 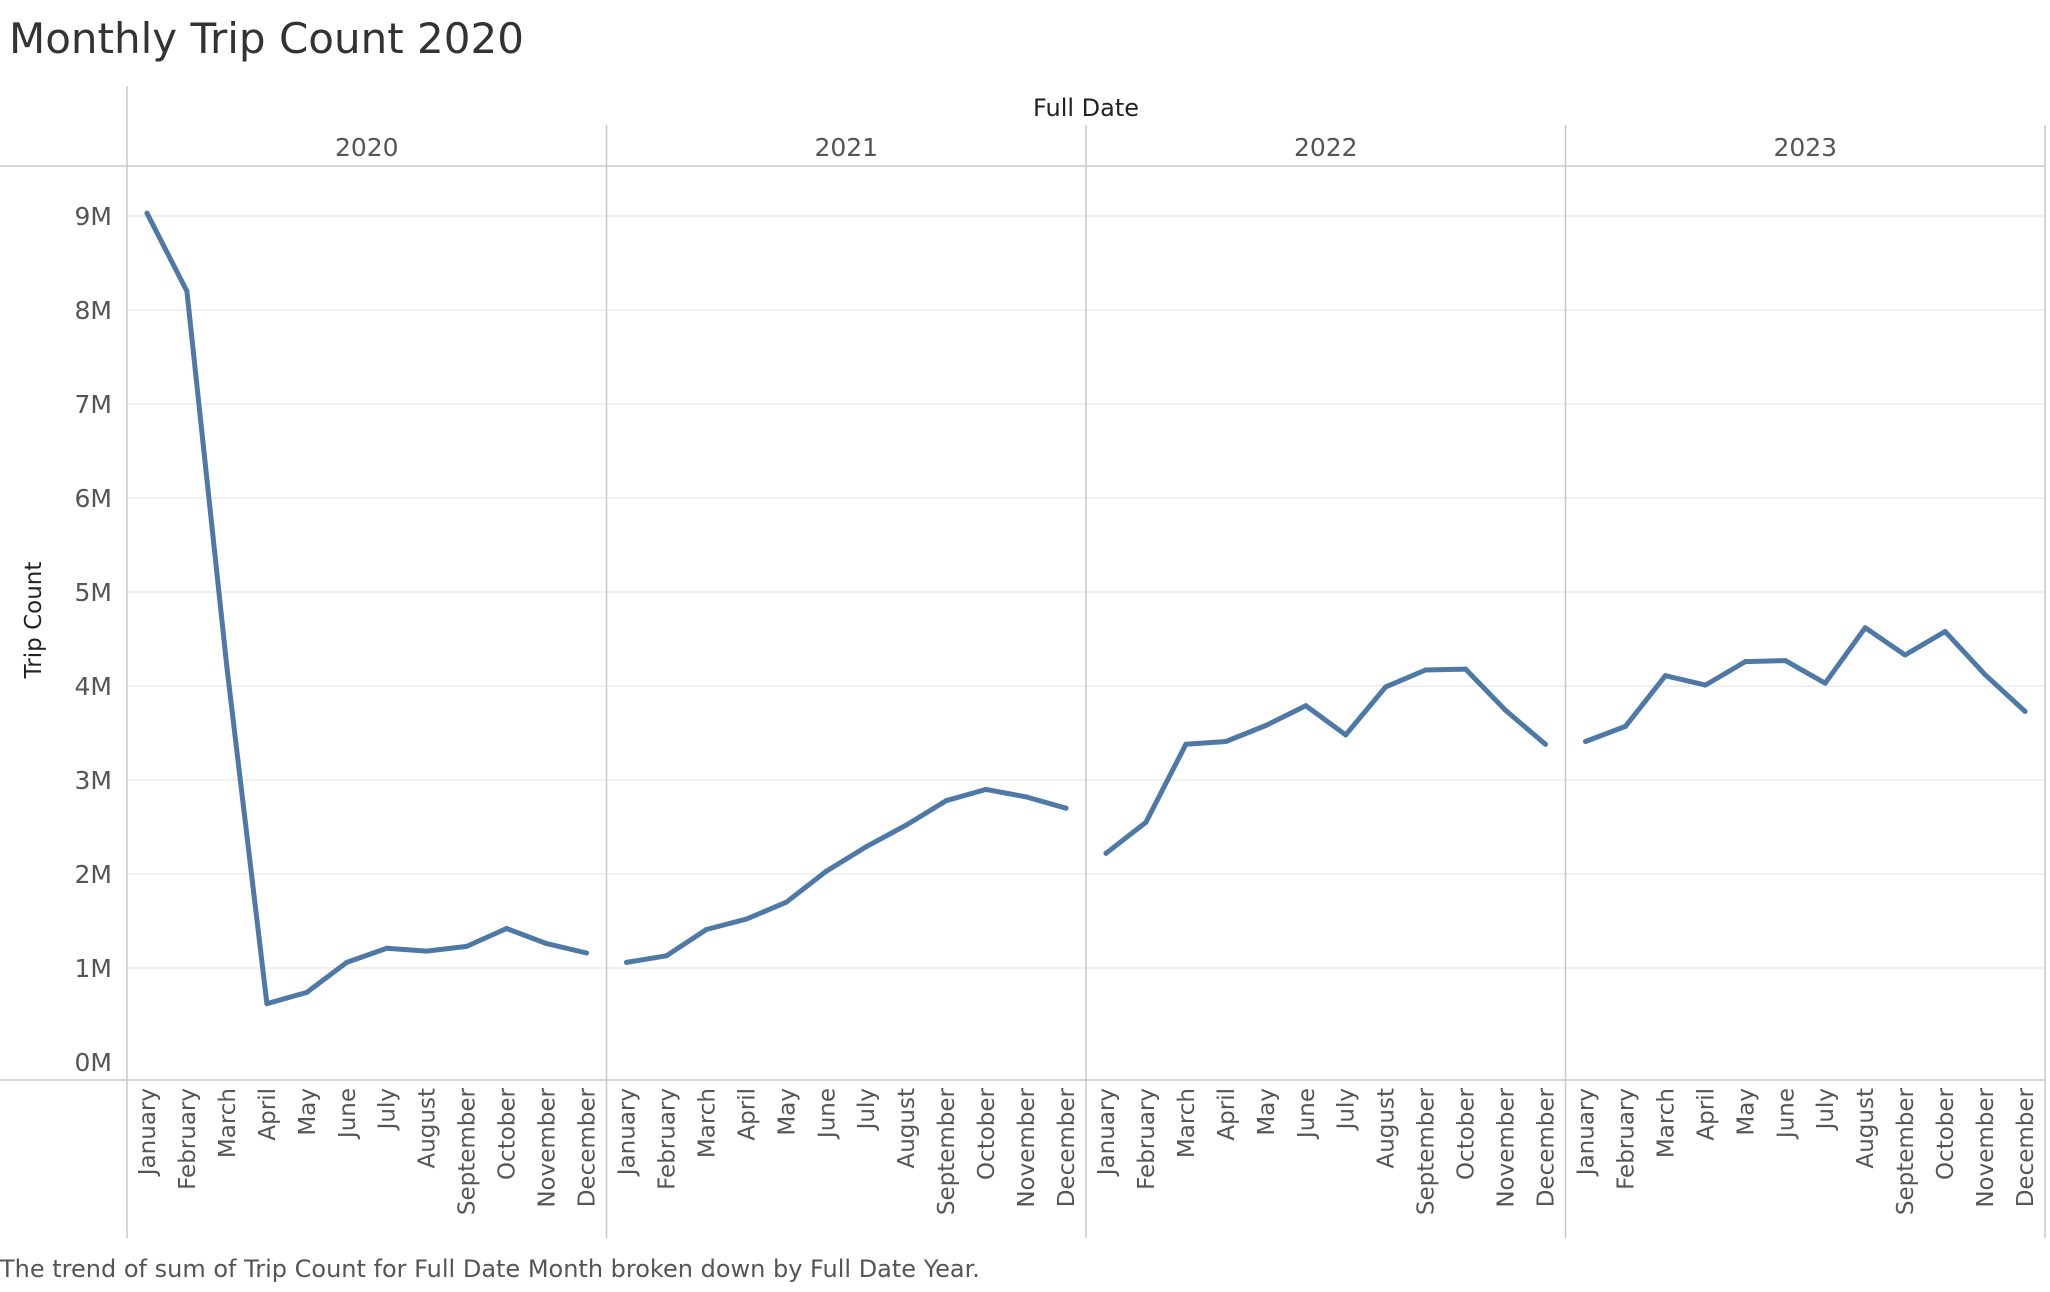 What do you see at coordinates (93, 216) in the screenshot?
I see `y-tick-label-9: 9M` at bounding box center [93, 216].